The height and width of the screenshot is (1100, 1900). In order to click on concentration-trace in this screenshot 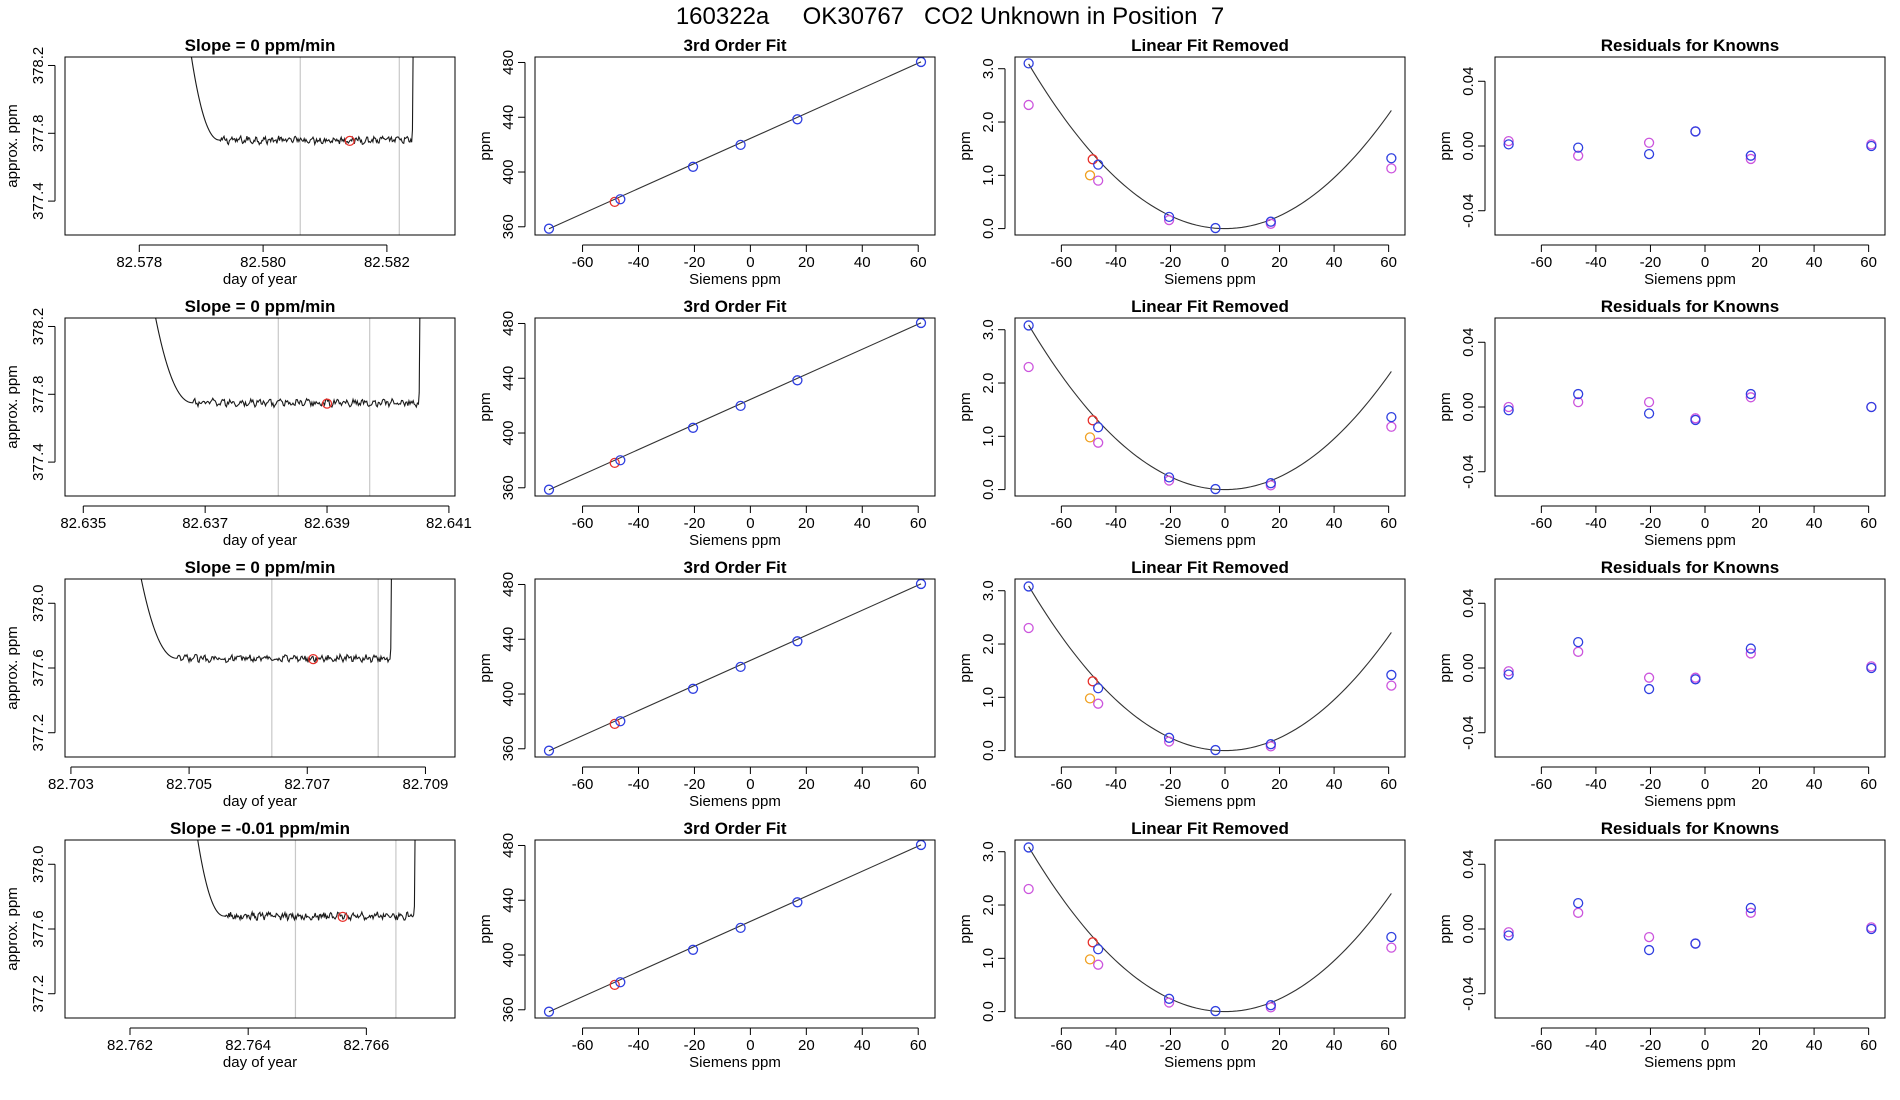, I will do `click(306, 881)`.